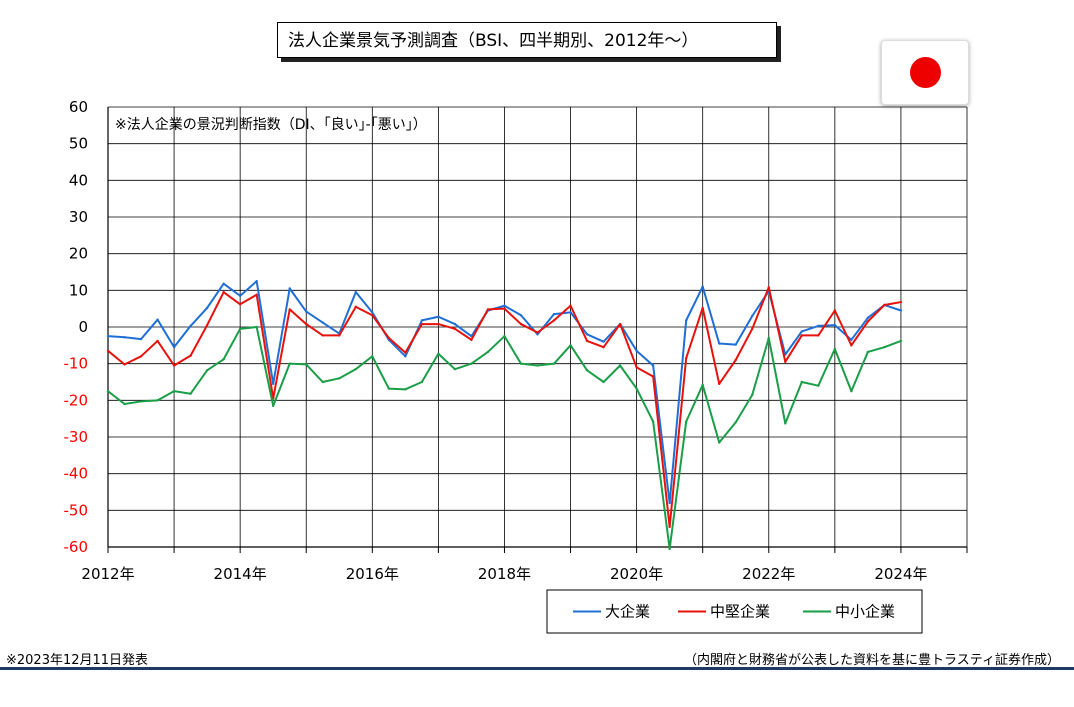 The height and width of the screenshot is (707, 1074). I want to click on legend-label: 大企業, so click(627, 612).